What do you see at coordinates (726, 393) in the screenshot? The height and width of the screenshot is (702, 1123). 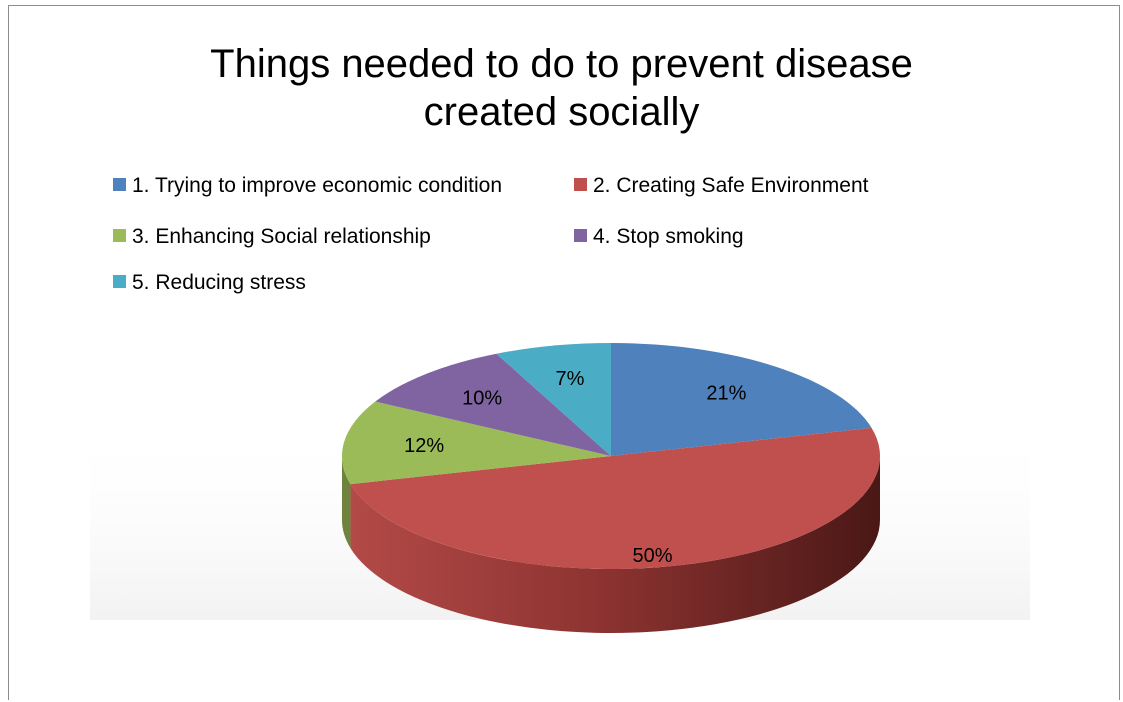 I see `data-label-1: 21%` at bounding box center [726, 393].